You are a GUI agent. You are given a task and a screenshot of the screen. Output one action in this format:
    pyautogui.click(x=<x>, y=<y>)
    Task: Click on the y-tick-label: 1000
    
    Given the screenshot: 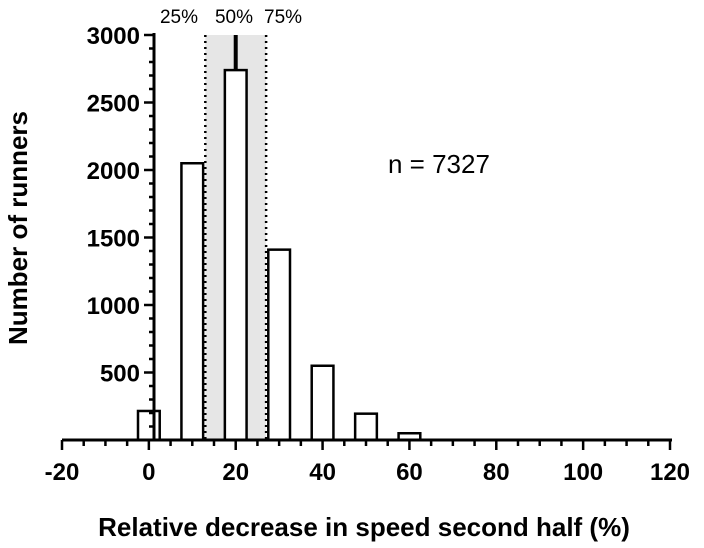 What is the action you would take?
    pyautogui.click(x=113, y=306)
    